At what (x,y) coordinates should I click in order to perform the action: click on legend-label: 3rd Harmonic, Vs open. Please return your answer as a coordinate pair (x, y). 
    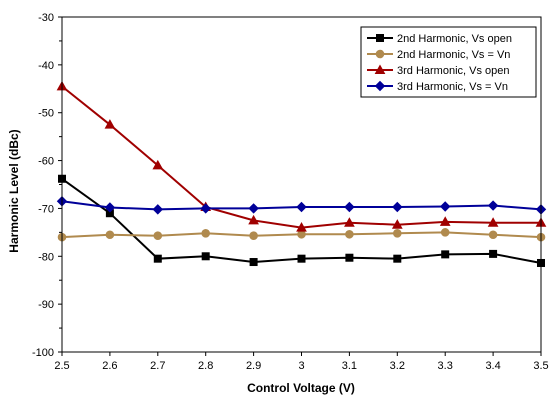
    Looking at the image, I should click on (453, 71).